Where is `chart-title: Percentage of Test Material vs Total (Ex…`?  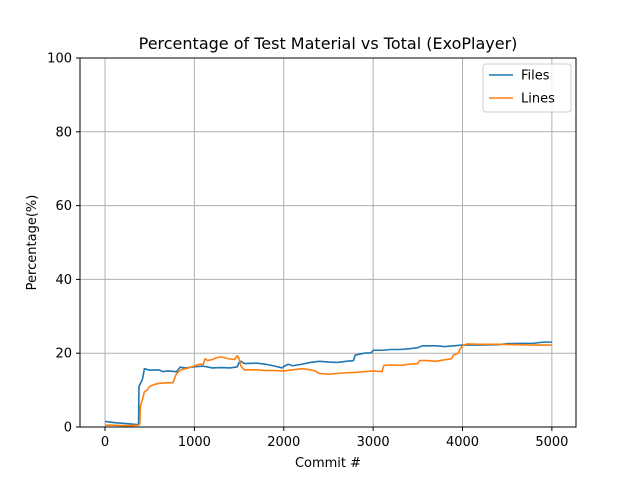 chart-title: Percentage of Test Material vs Total (Ex… is located at coordinates (328, 43).